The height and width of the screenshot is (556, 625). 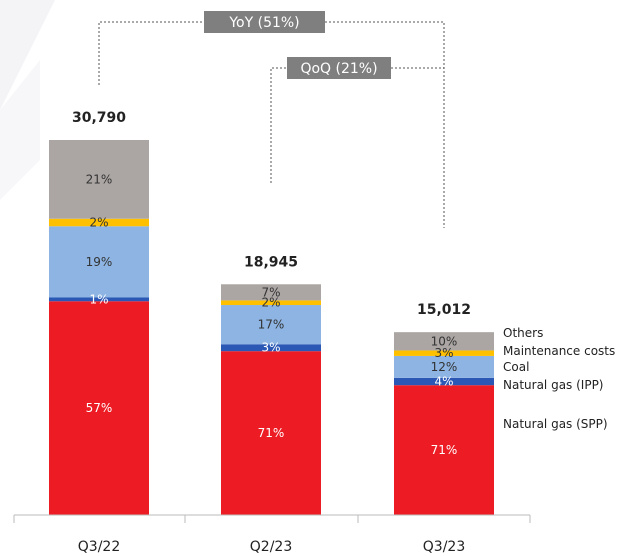 I want to click on data-label-0-1: 71%, so click(x=271, y=433).